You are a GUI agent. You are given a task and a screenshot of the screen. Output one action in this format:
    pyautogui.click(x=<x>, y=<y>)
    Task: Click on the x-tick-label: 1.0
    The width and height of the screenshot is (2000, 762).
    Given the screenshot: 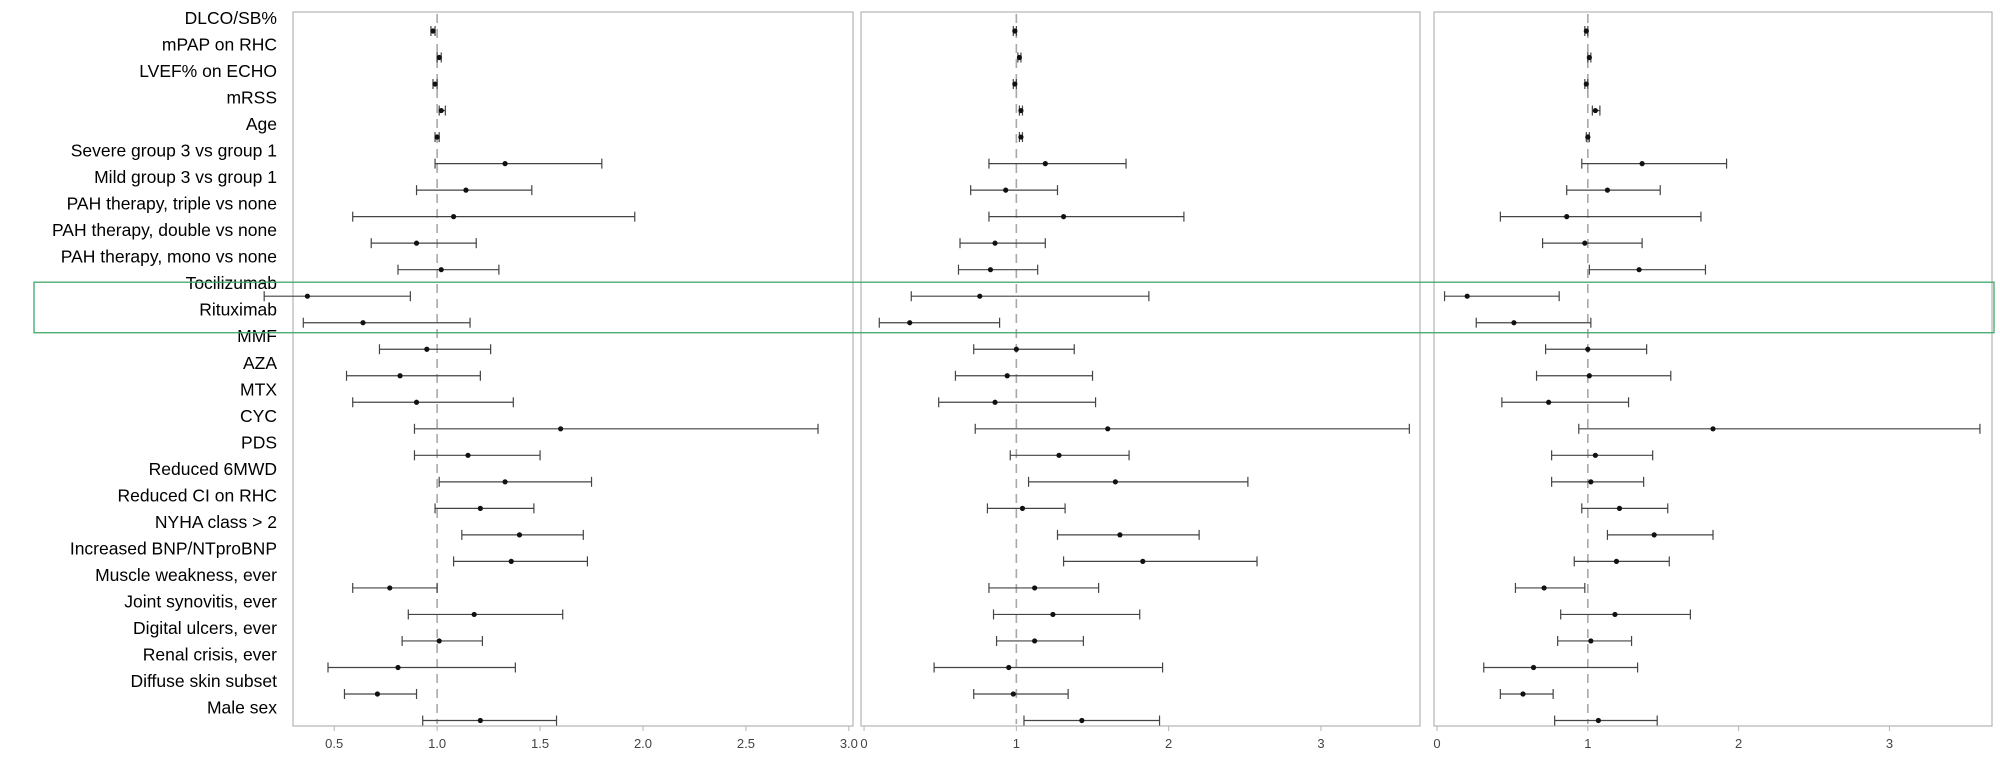 What is the action you would take?
    pyautogui.click(x=437, y=743)
    